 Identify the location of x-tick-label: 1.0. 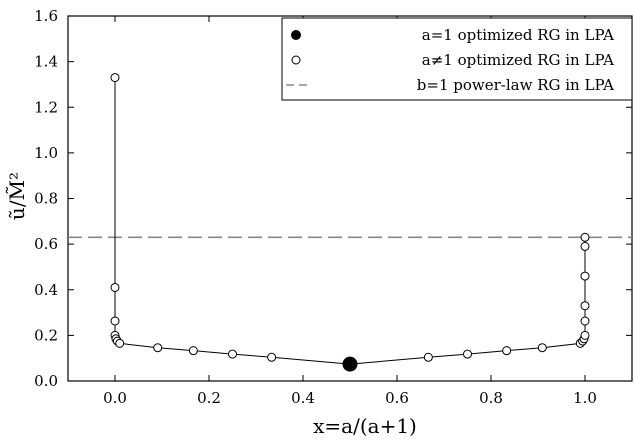
(585, 398).